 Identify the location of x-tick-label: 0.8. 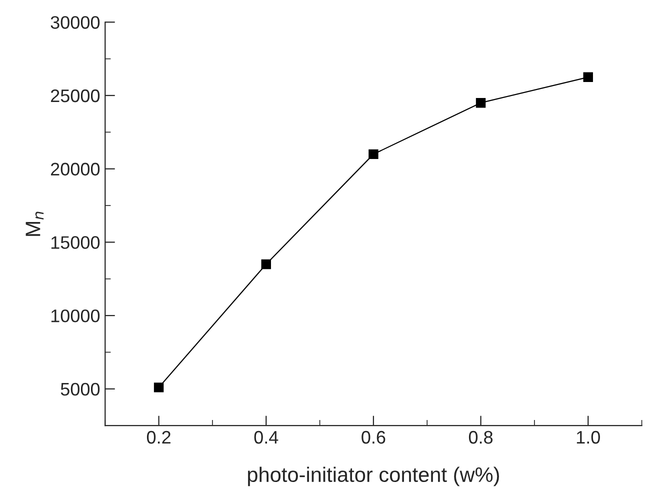
(480, 437).